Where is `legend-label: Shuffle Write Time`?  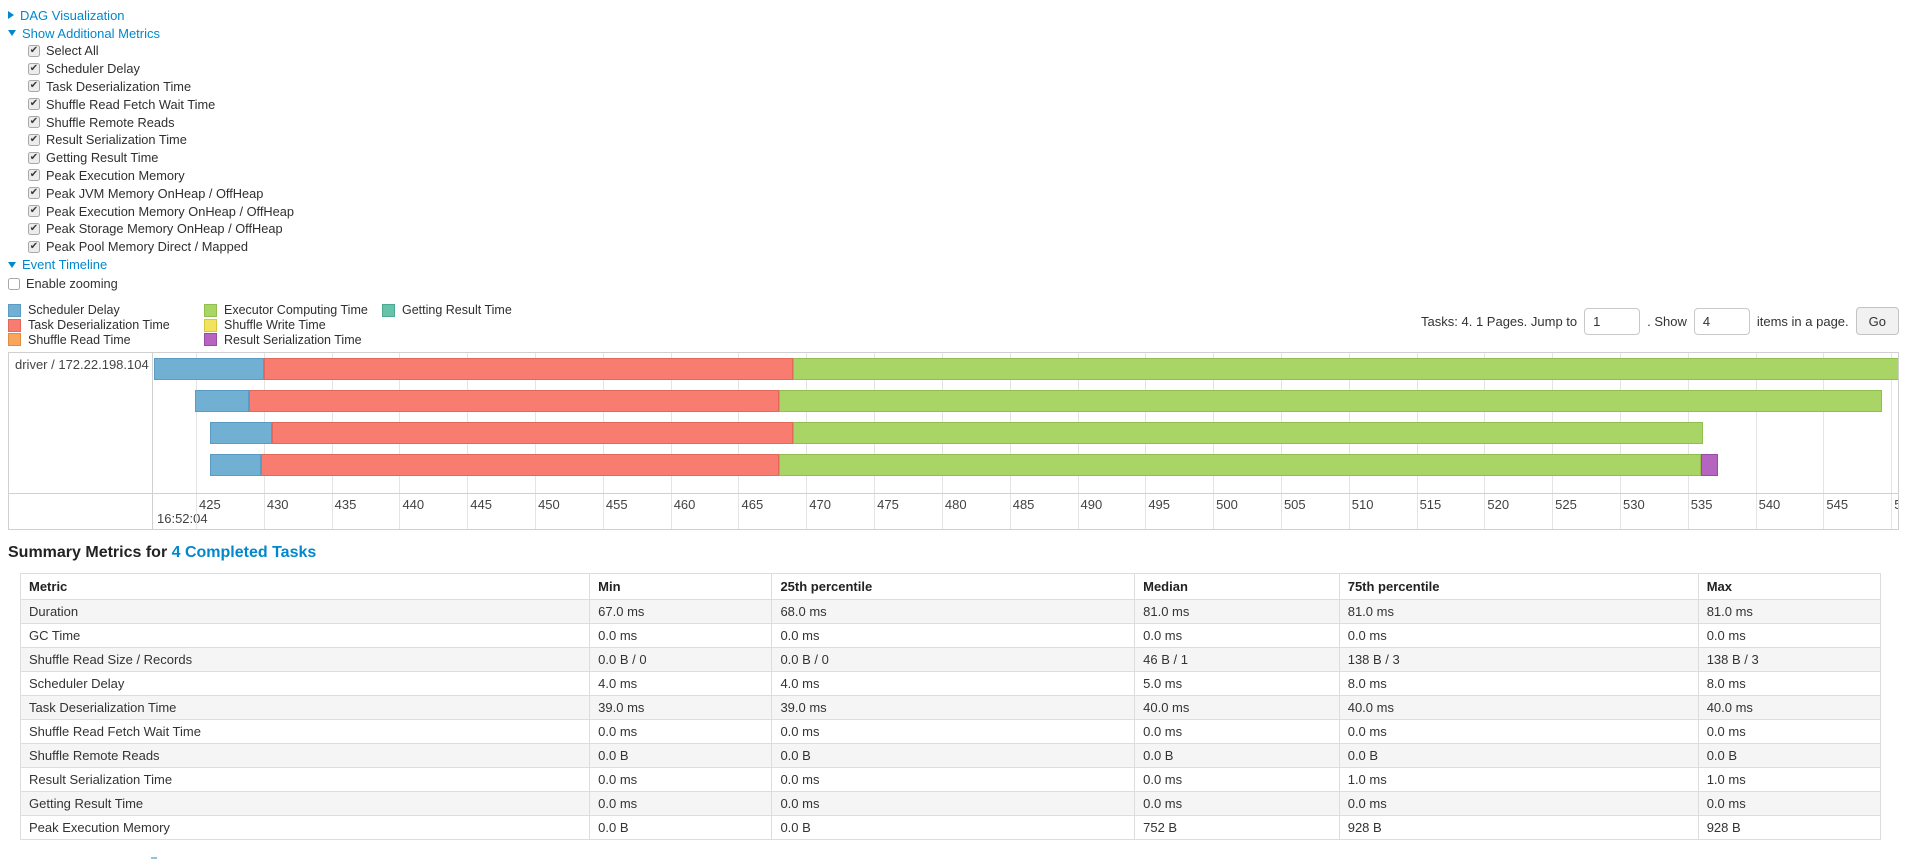 legend-label: Shuffle Write Time is located at coordinates (275, 325).